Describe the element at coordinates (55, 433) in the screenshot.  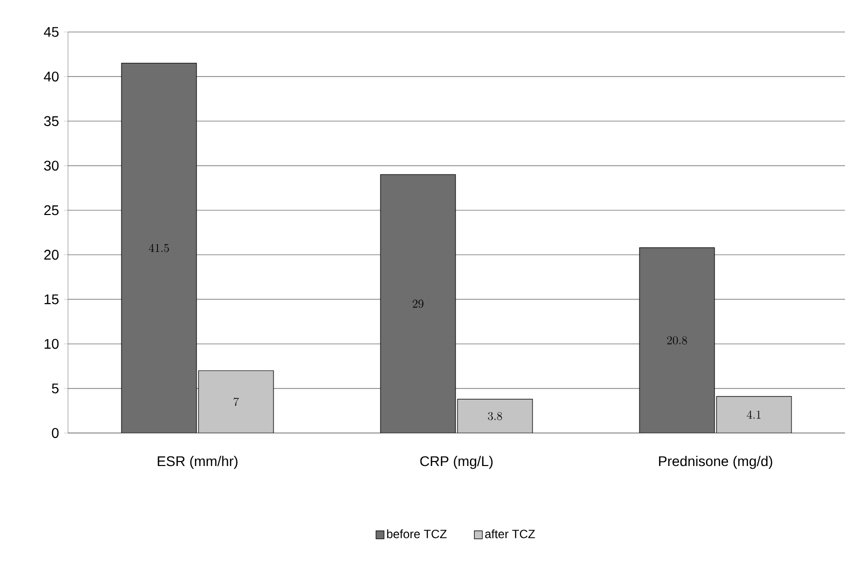
I see `y-tick-label: 0` at that location.